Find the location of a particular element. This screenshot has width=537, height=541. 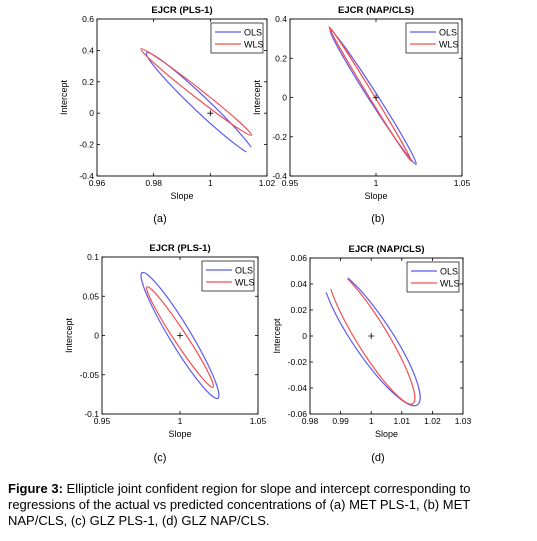

y-tick-label: 0.02 is located at coordinates (298, 310).